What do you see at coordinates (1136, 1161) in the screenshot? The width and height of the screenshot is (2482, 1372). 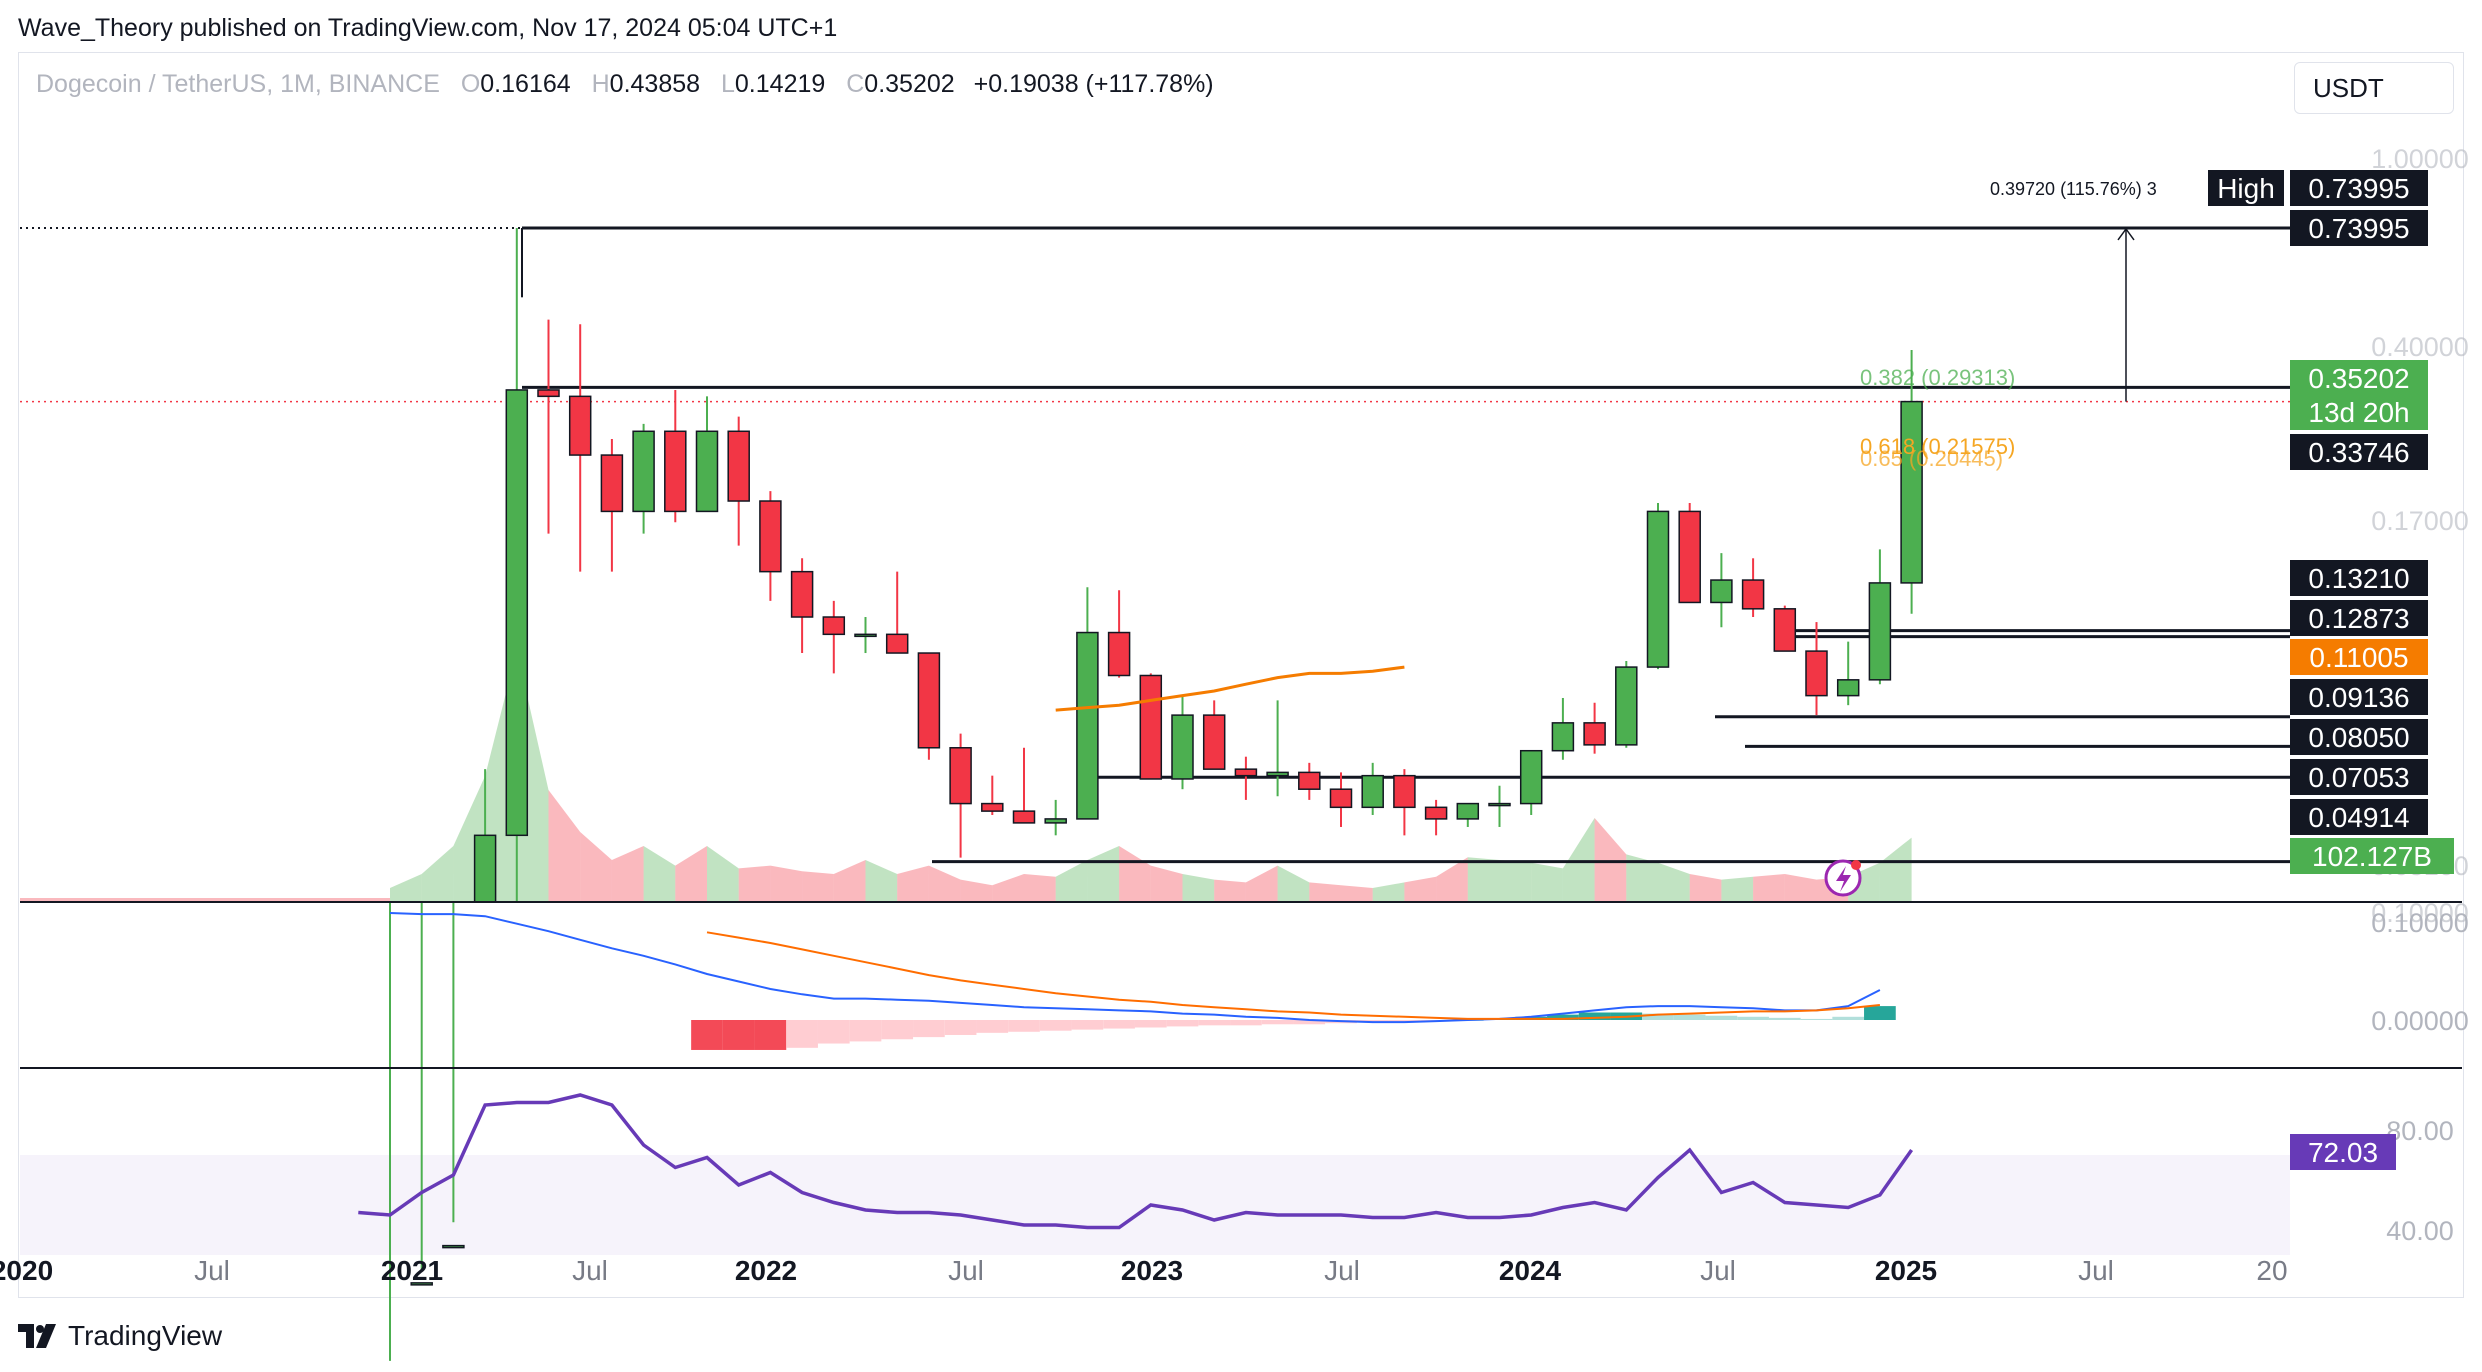 I see `rsi-line` at bounding box center [1136, 1161].